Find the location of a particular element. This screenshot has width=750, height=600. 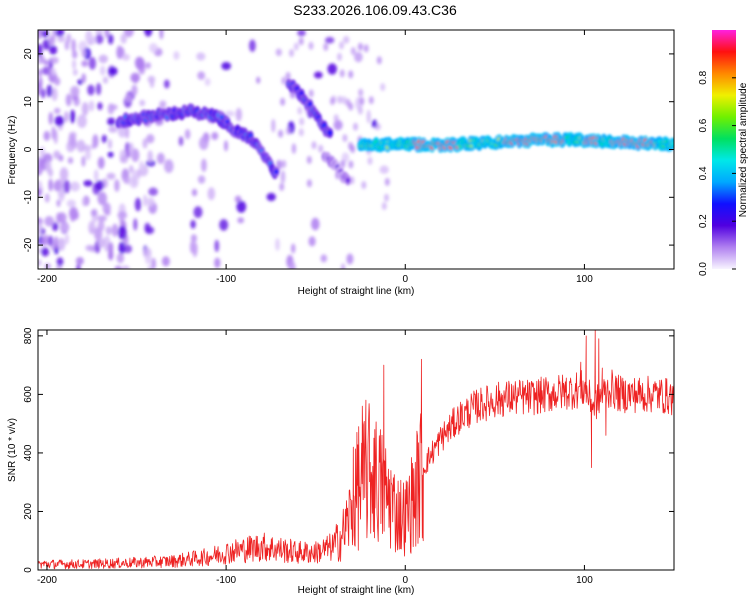

colorbar-ticks: 0.0 0.2 0.4 0.6 0.8 is located at coordinates (717, 173).